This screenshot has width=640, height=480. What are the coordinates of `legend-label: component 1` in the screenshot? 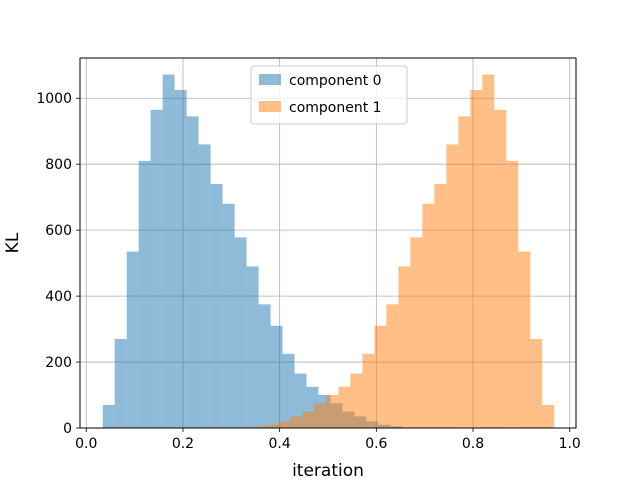 It's located at (335, 108).